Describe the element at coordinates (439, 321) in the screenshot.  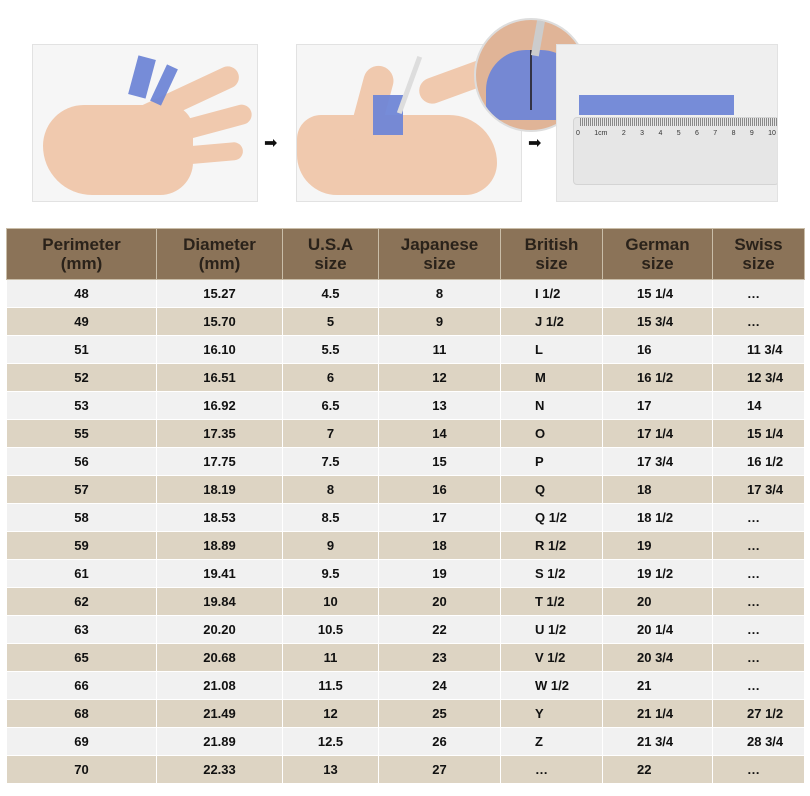
I see `cell-japanese: 9` at that location.